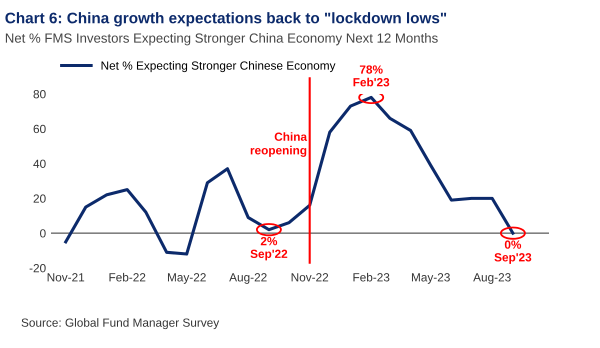  What do you see at coordinates (39, 164) in the screenshot?
I see `y-tick-label: 40` at bounding box center [39, 164].